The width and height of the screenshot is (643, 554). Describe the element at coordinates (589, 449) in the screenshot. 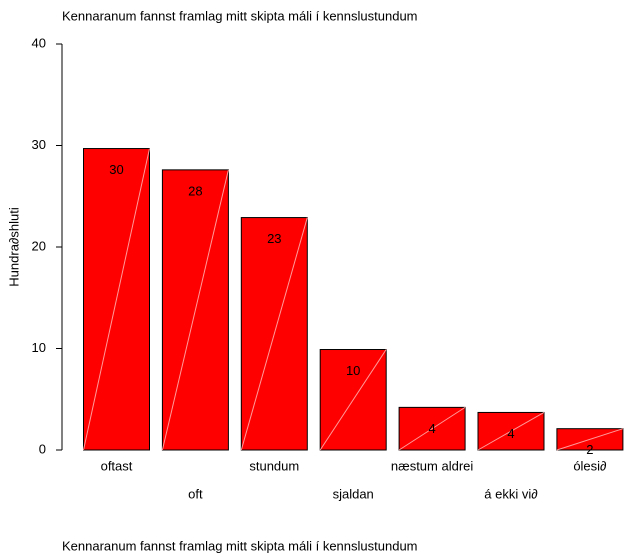

I see `value-label: 2` at that location.